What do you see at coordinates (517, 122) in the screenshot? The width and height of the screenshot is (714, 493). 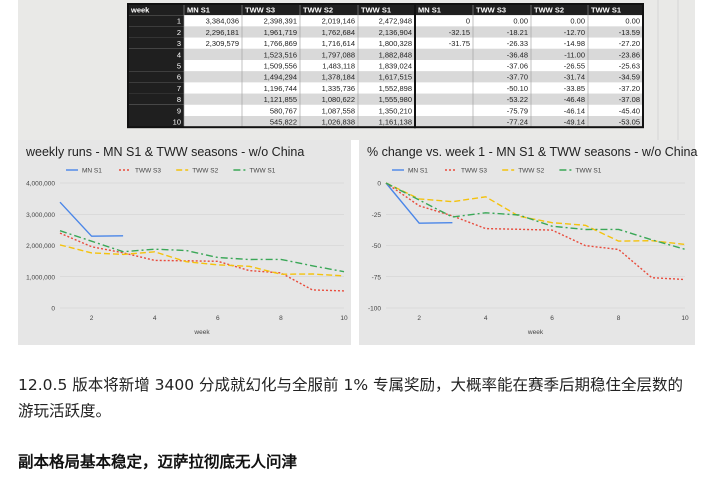 I see `table-cell: -77.24` at bounding box center [517, 122].